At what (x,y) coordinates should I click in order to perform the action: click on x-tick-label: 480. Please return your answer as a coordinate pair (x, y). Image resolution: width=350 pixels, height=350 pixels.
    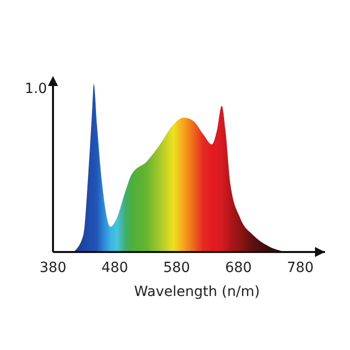
    Looking at the image, I should click on (114, 268).